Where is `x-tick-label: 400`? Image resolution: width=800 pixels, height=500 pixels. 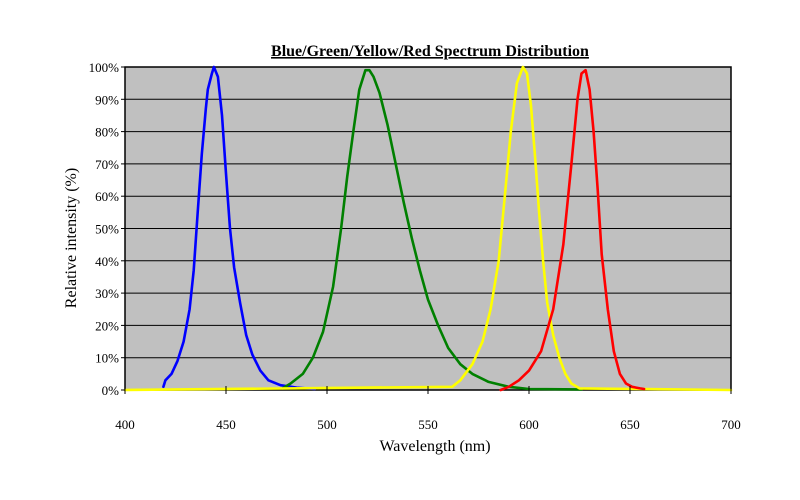
x-tick-label: 400 is located at coordinates (125, 424).